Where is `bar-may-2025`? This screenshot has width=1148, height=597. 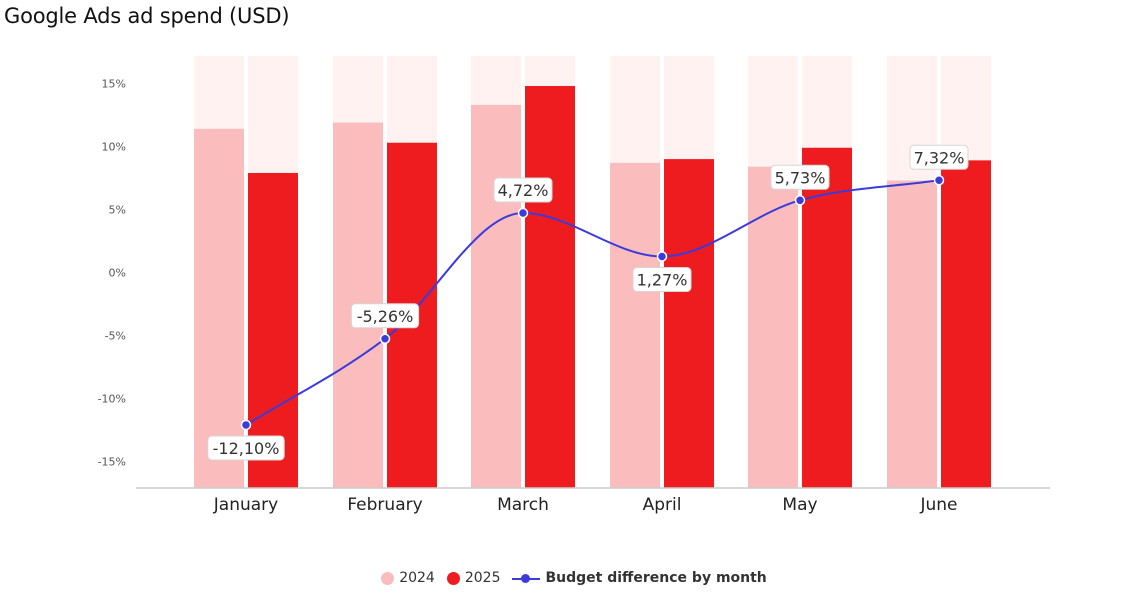 bar-may-2025 is located at coordinates (827, 317).